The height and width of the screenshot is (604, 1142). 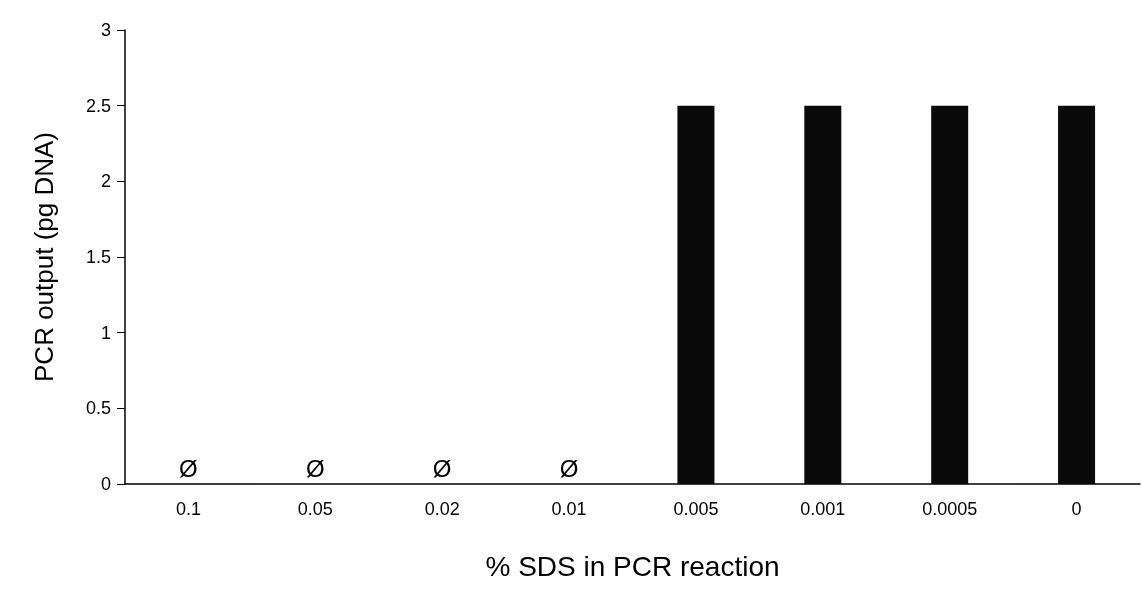 What do you see at coordinates (632, 566) in the screenshot?
I see `x-axis-title: % SDS in PCR reaction` at bounding box center [632, 566].